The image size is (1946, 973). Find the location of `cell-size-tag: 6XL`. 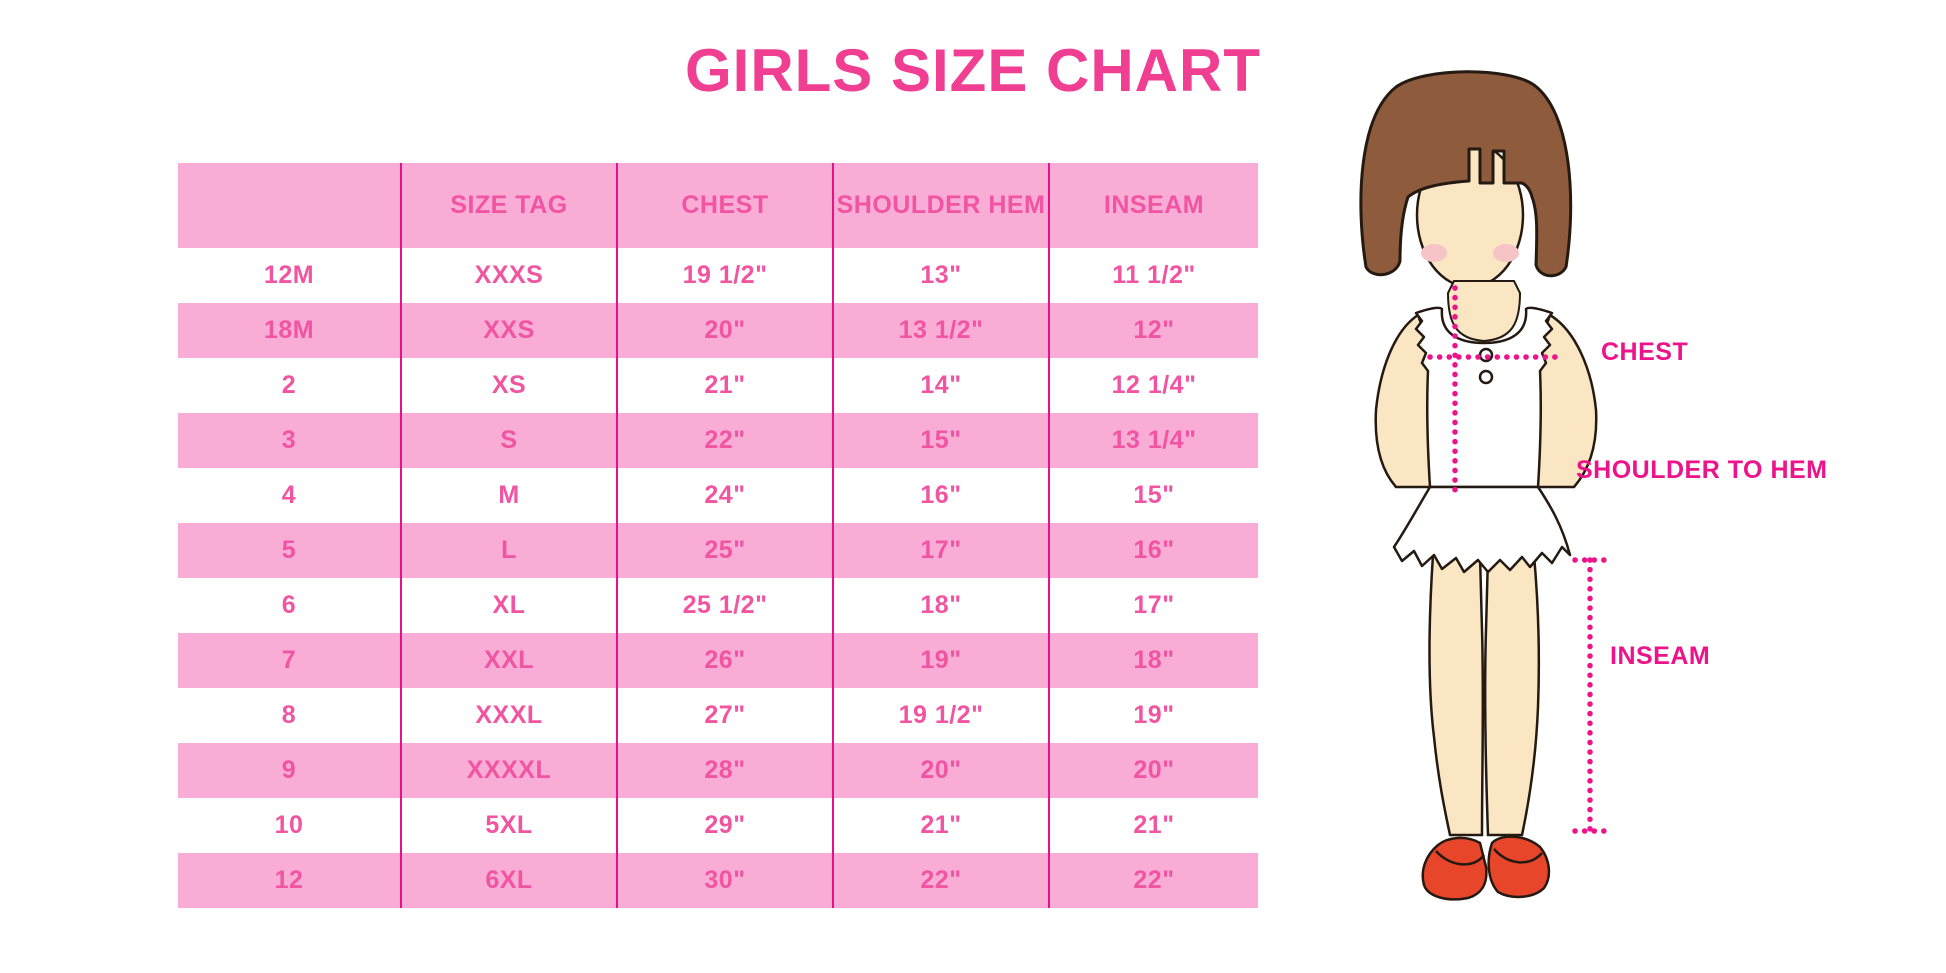

cell-size-tag: 6XL is located at coordinates (508, 880).